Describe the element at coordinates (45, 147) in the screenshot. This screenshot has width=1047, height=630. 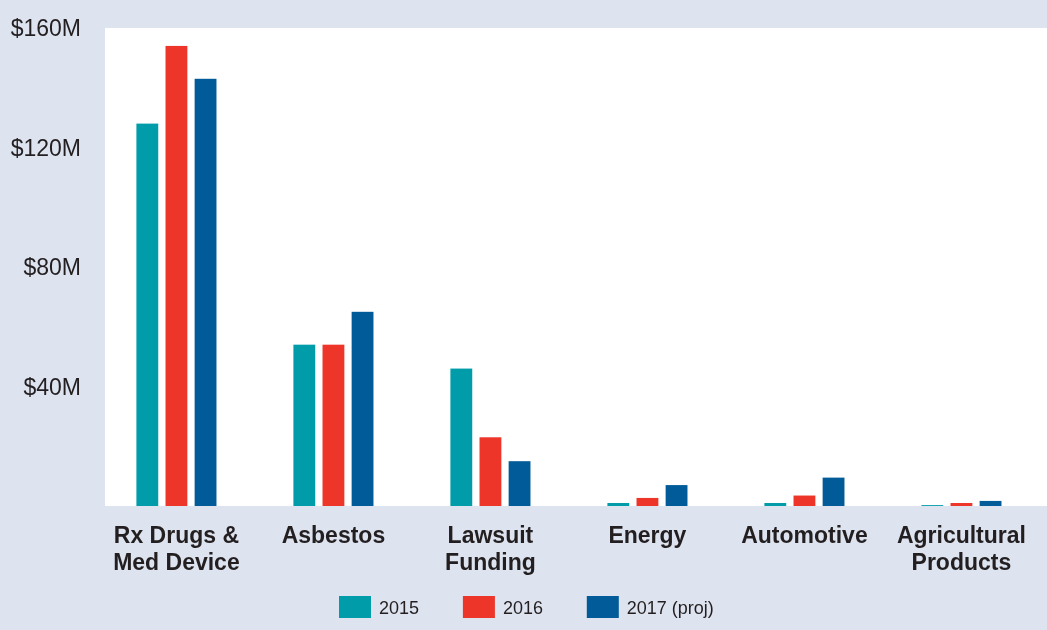
I see `y-tick-label: $120M` at that location.